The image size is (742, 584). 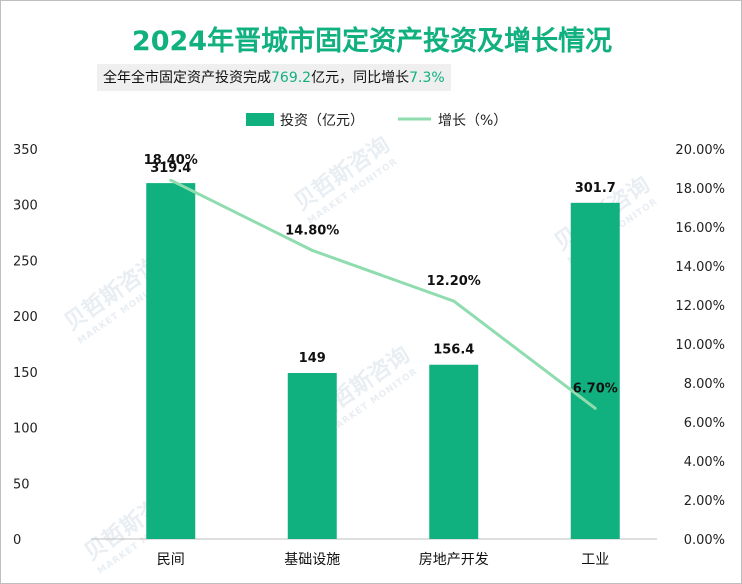 What do you see at coordinates (25, 373) in the screenshot?
I see `y-tick-label: 150` at bounding box center [25, 373].